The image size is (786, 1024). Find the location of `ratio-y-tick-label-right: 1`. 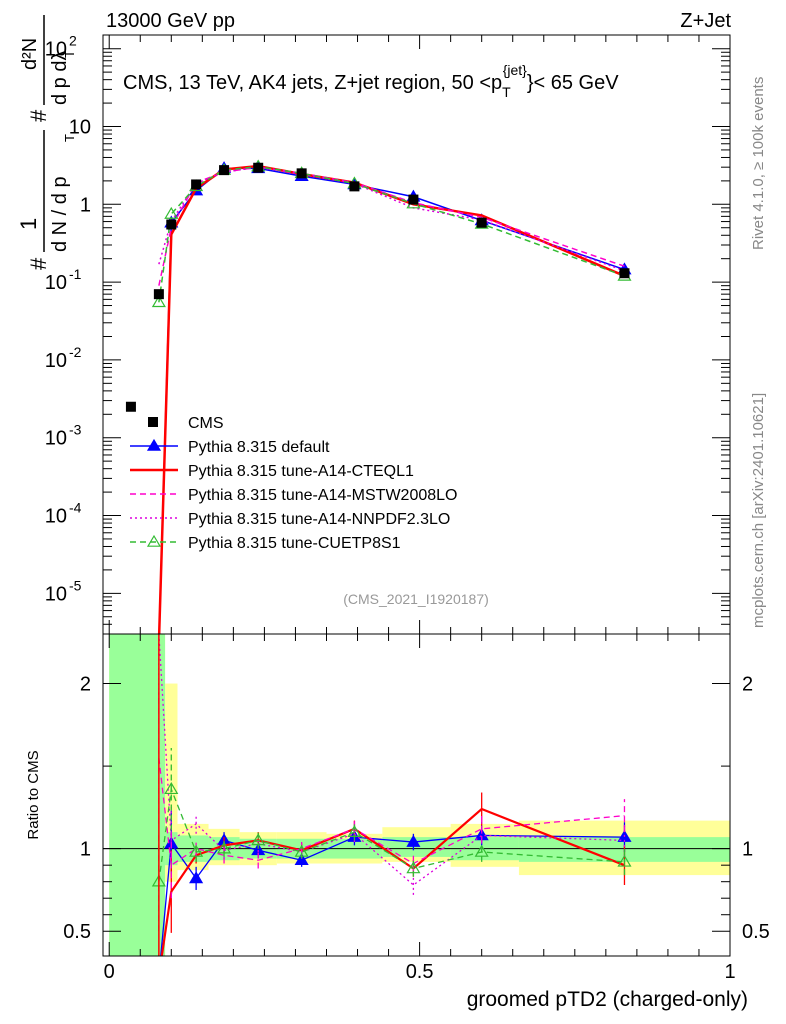

ratio-y-tick-label-right: 1 is located at coordinates (747, 850).